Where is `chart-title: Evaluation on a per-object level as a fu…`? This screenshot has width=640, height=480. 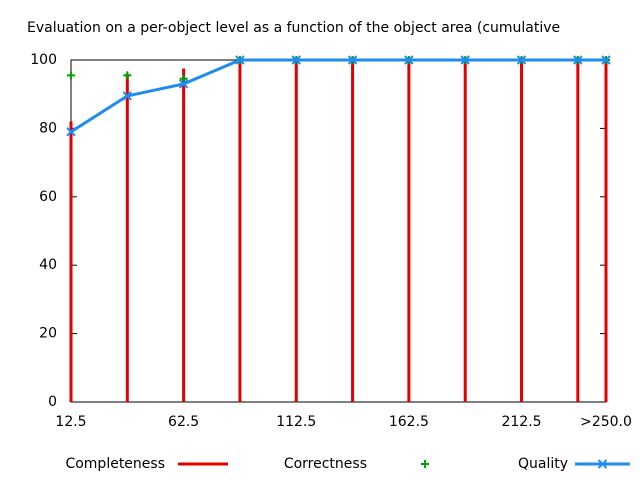
chart-title: Evaluation on a per-object level as a fu… is located at coordinates (293, 28).